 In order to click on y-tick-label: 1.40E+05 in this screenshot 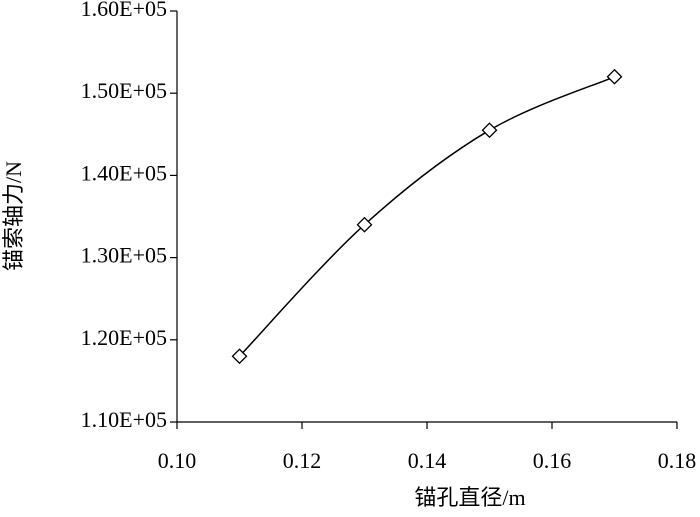, I will do `click(124, 172)`.